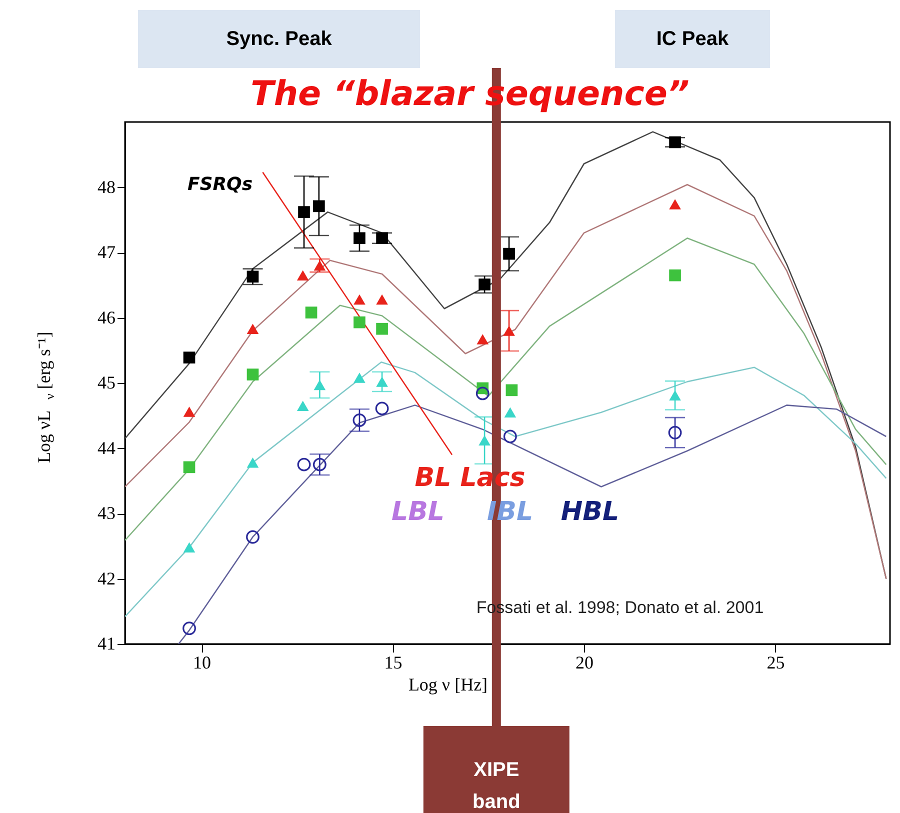 The width and height of the screenshot is (900, 813). I want to click on y-tick-label: 41, so click(107, 644).